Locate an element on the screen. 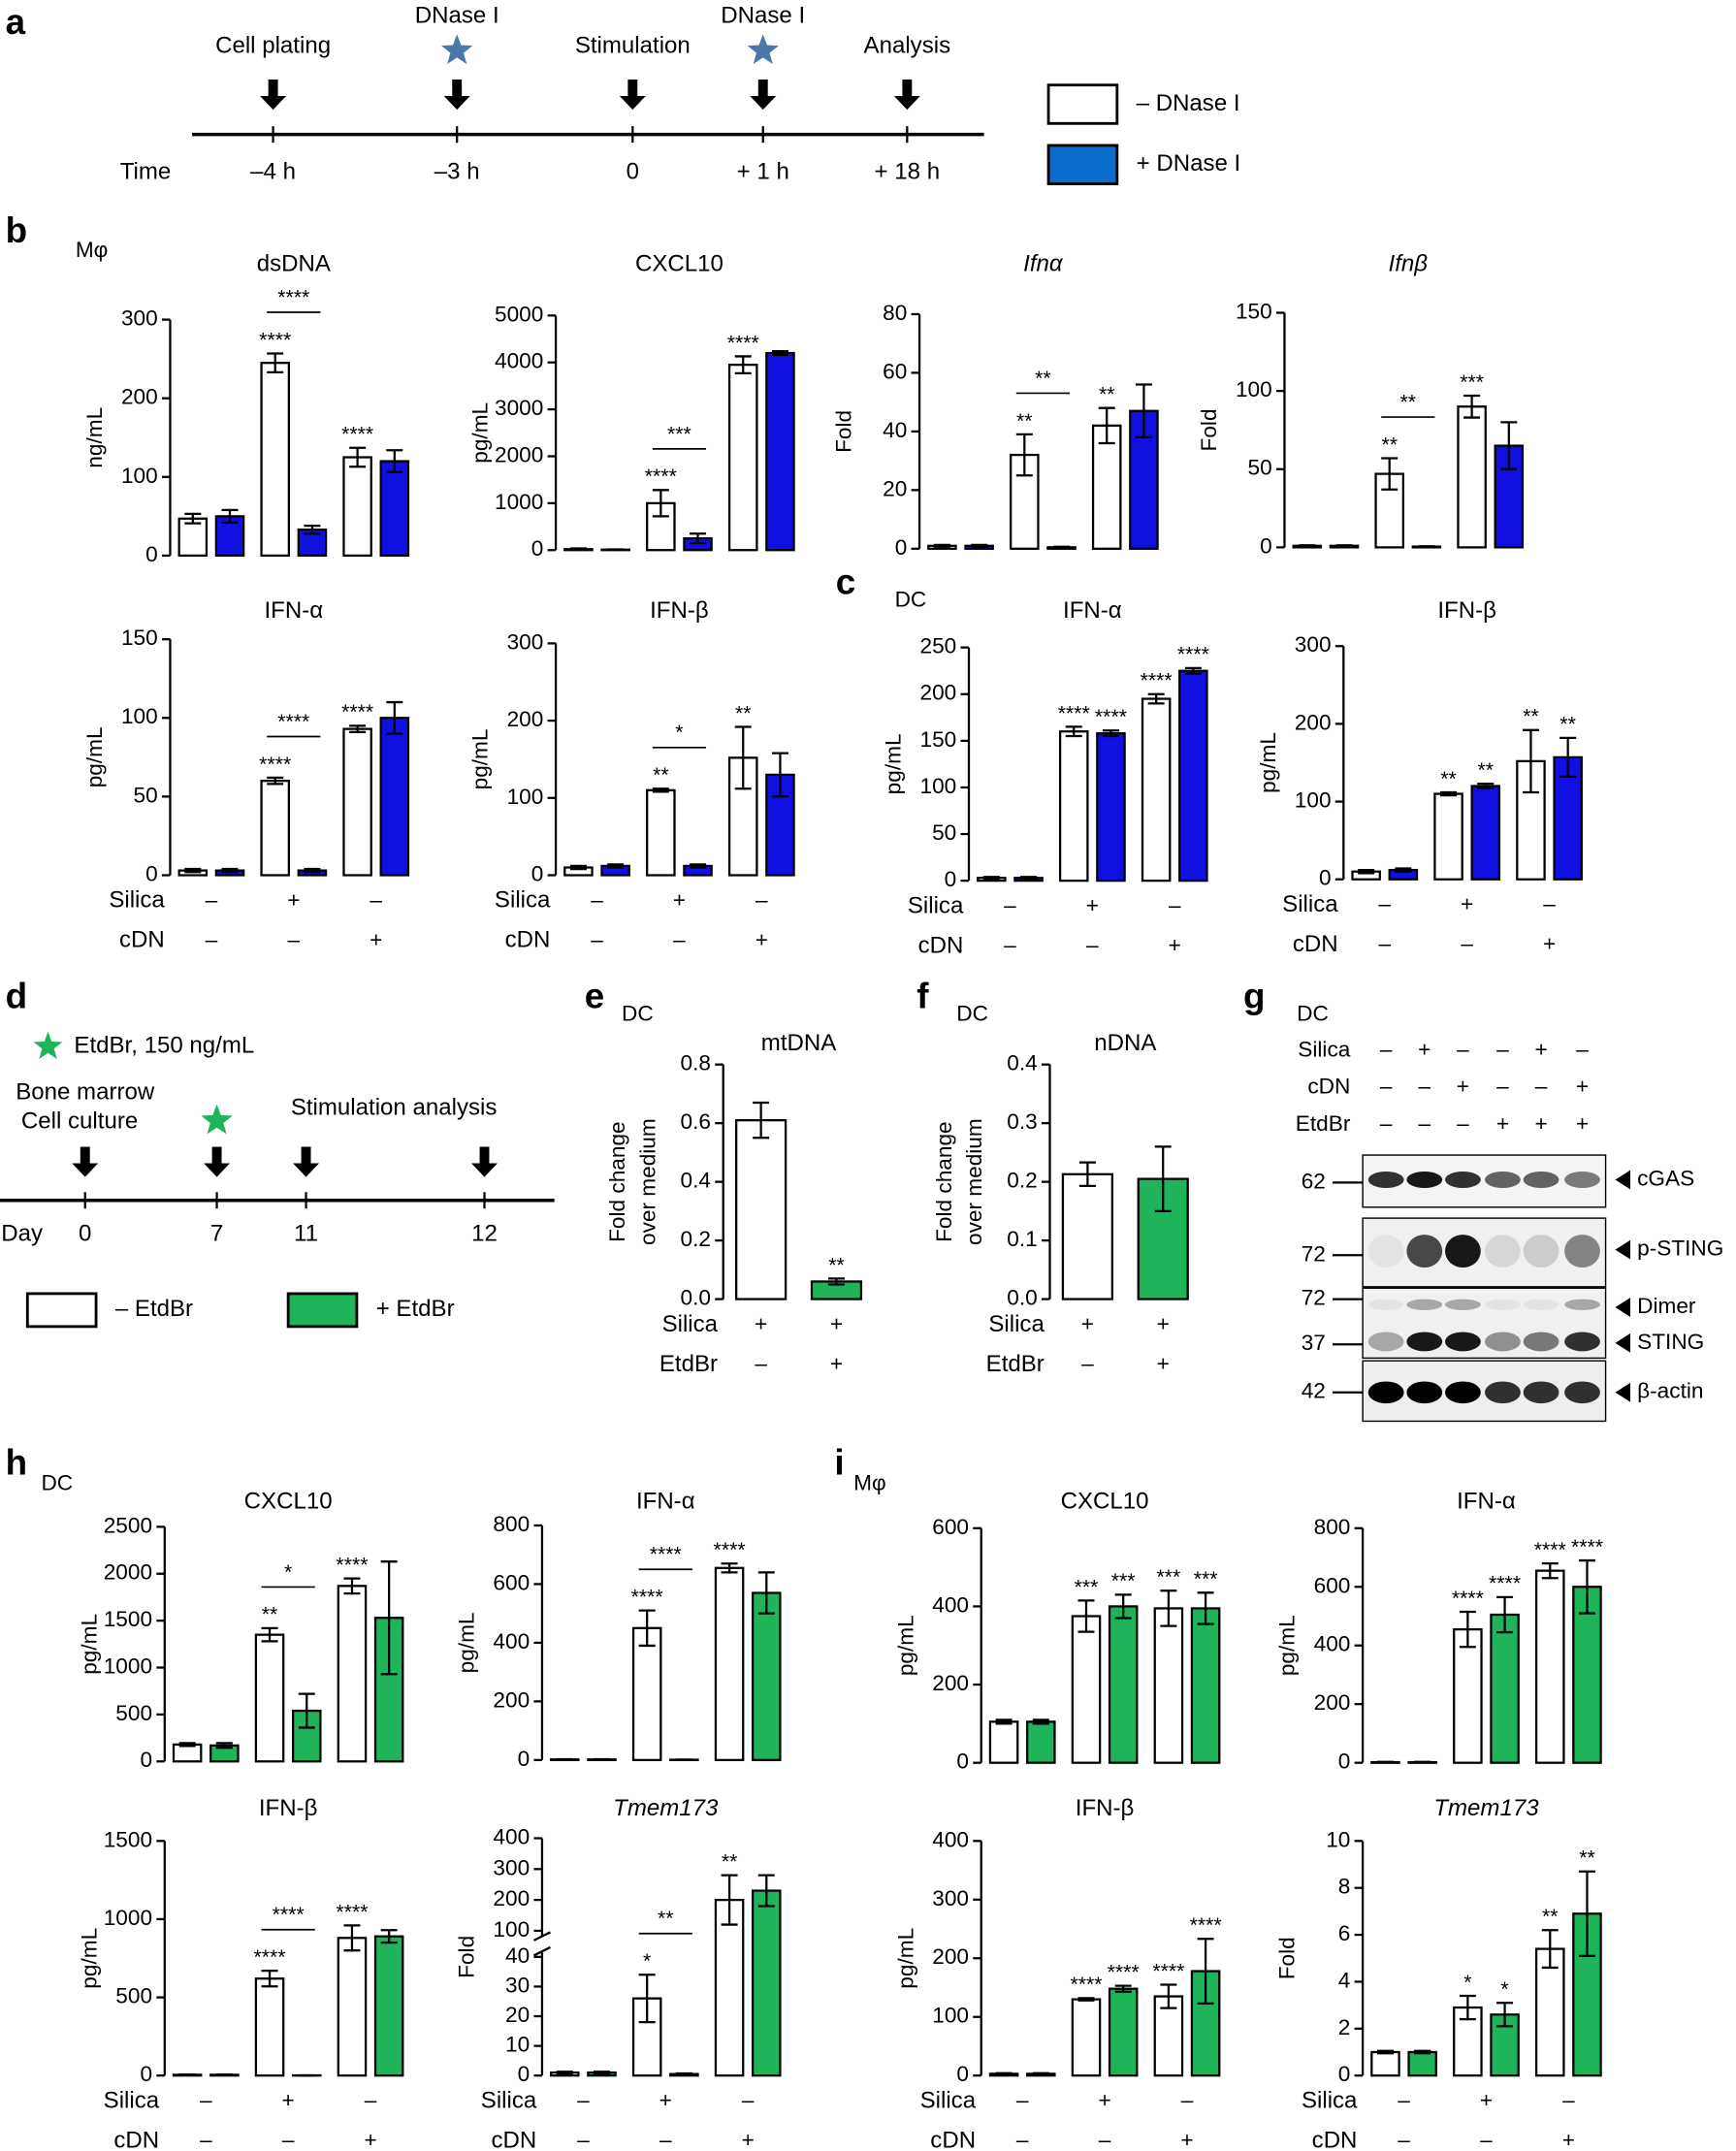 This screenshot has height=2151, width=1736. panel-label: h is located at coordinates (16, 1462).